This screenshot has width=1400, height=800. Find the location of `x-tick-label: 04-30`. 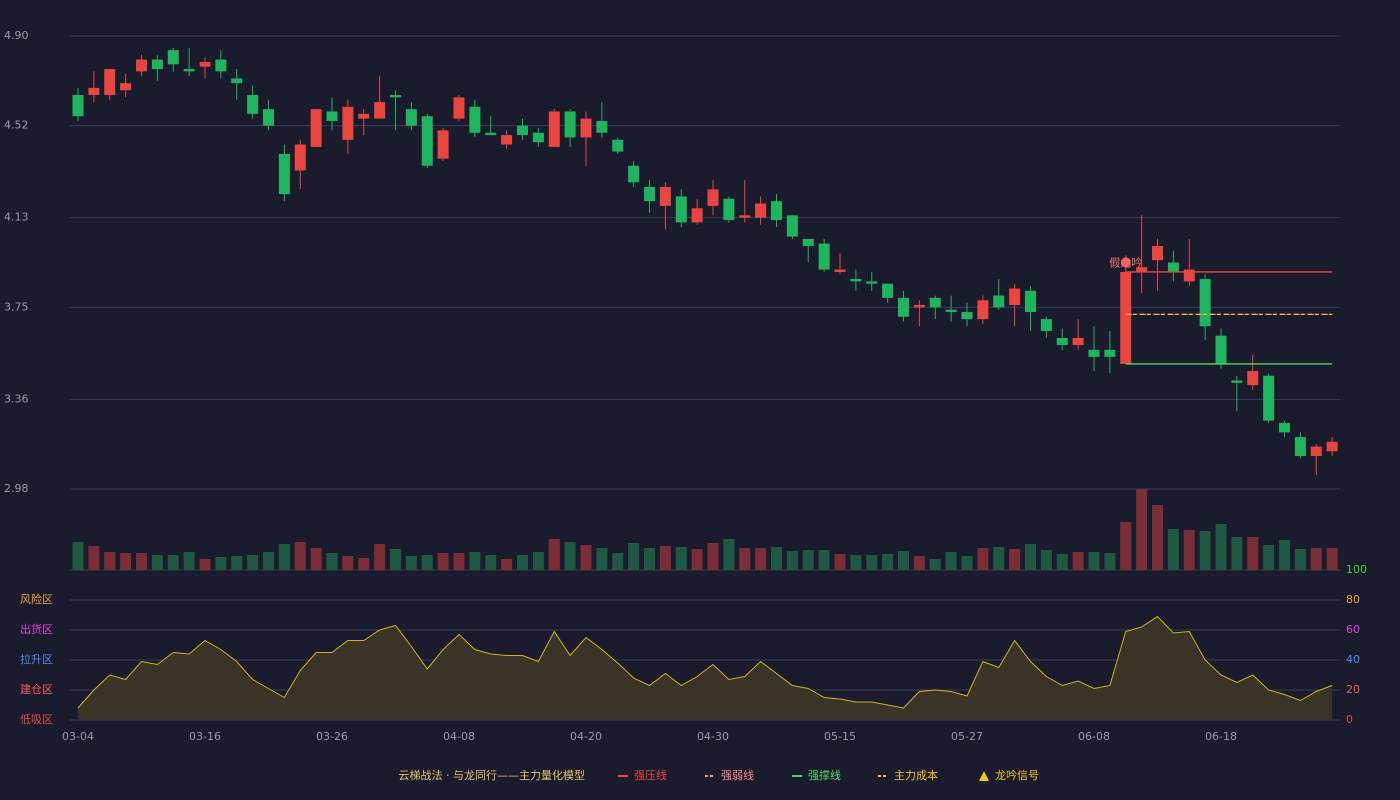

x-tick-label: 04-30 is located at coordinates (713, 736).